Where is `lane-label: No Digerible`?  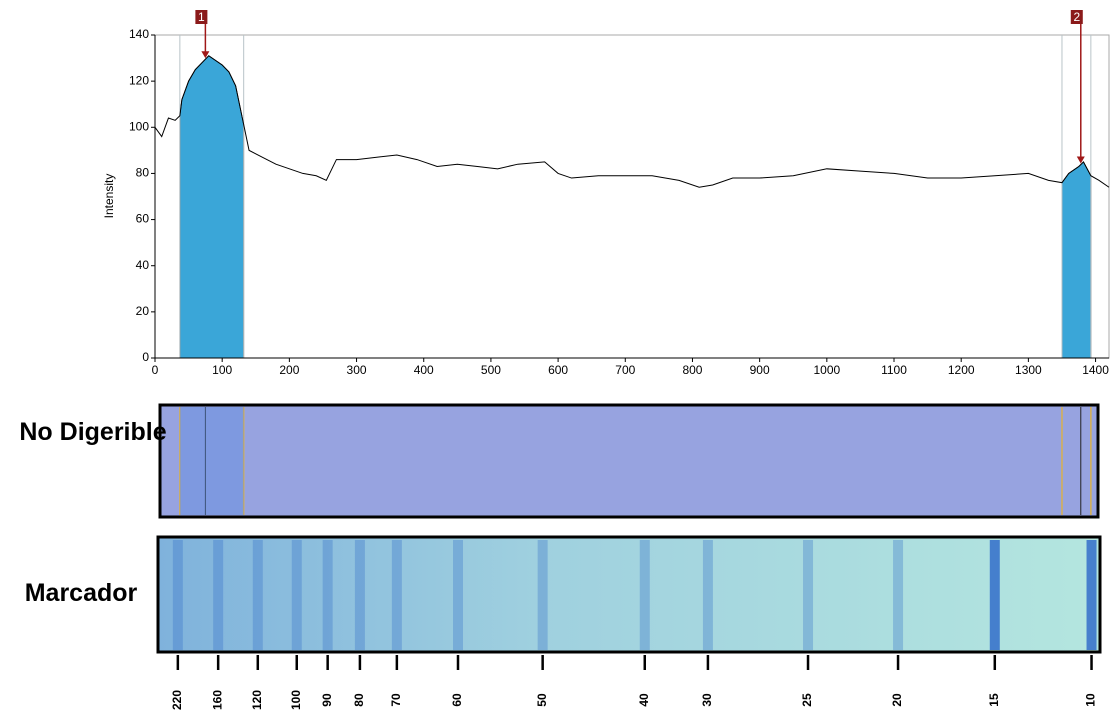 lane-label: No Digerible is located at coordinates (93, 432).